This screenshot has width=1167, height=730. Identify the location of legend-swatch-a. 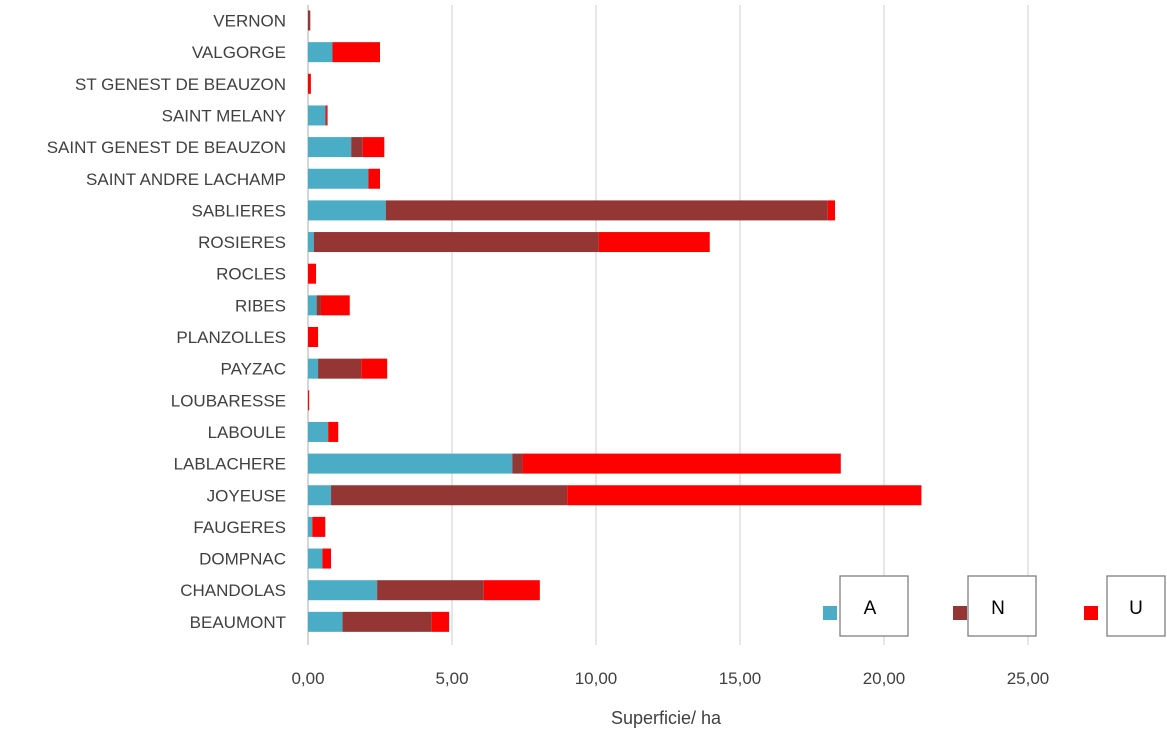
(830, 613).